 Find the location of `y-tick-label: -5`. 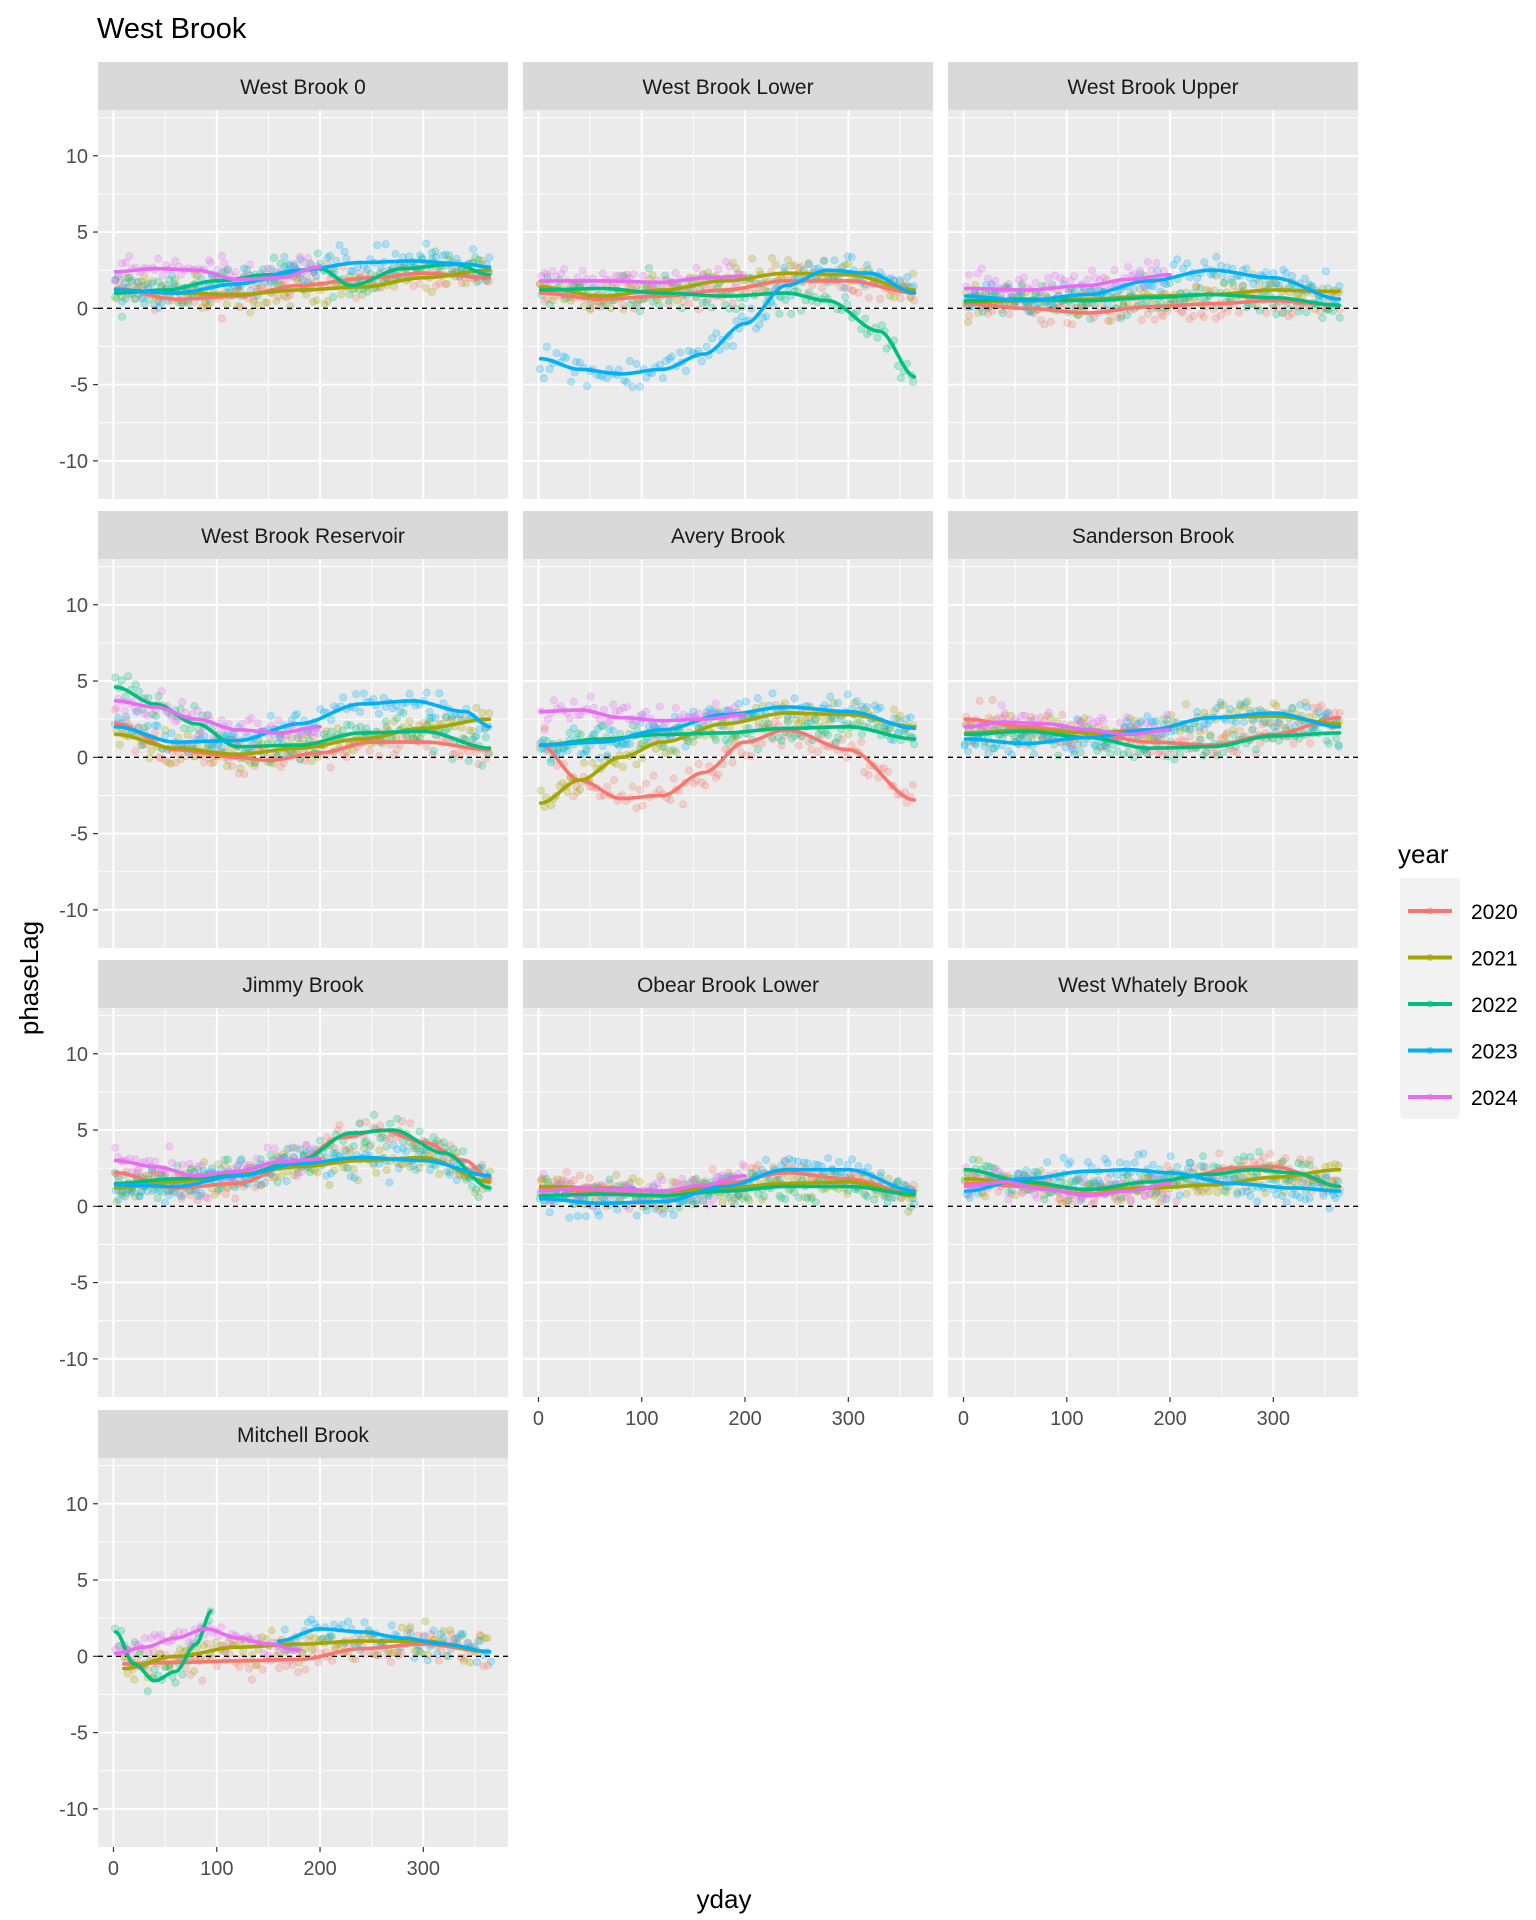

y-tick-label: -5 is located at coordinates (79, 835).